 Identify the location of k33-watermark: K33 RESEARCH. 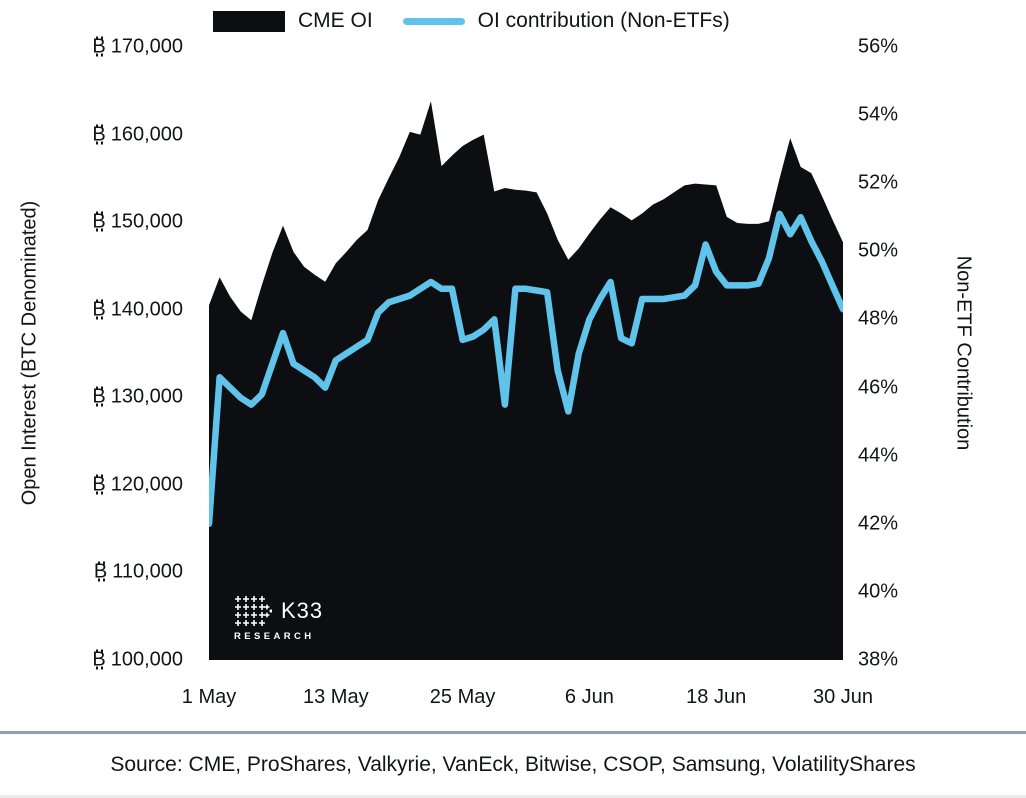
(278, 618).